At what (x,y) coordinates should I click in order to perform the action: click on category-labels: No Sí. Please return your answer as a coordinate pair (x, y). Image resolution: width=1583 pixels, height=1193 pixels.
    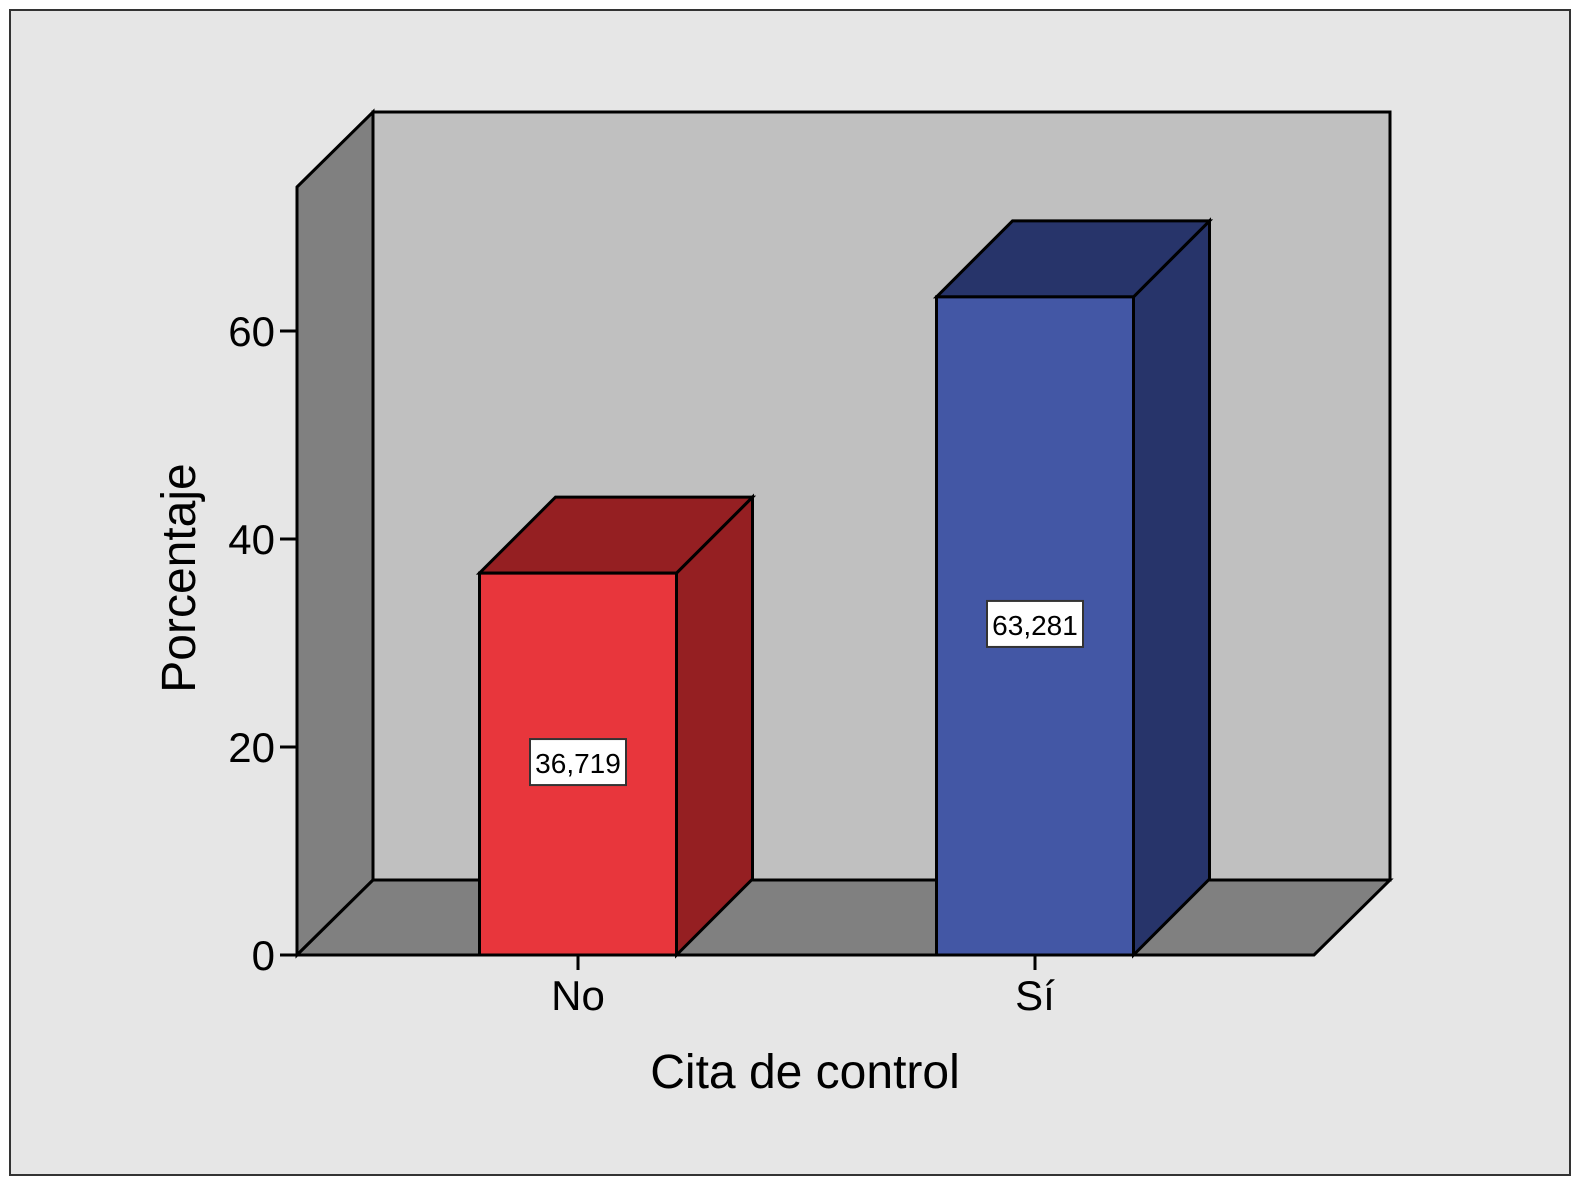
    Looking at the image, I should click on (803, 987).